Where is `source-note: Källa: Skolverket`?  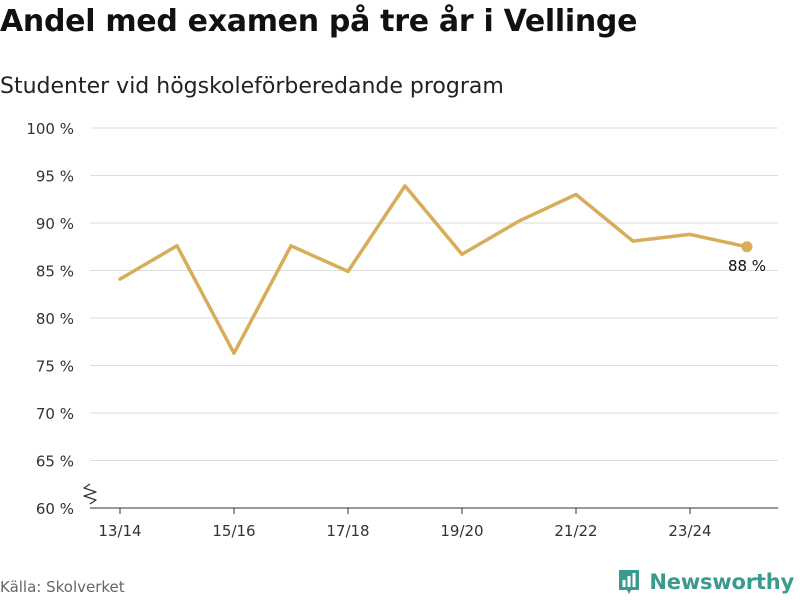 source-note: Källa: Skolverket is located at coordinates (62, 587).